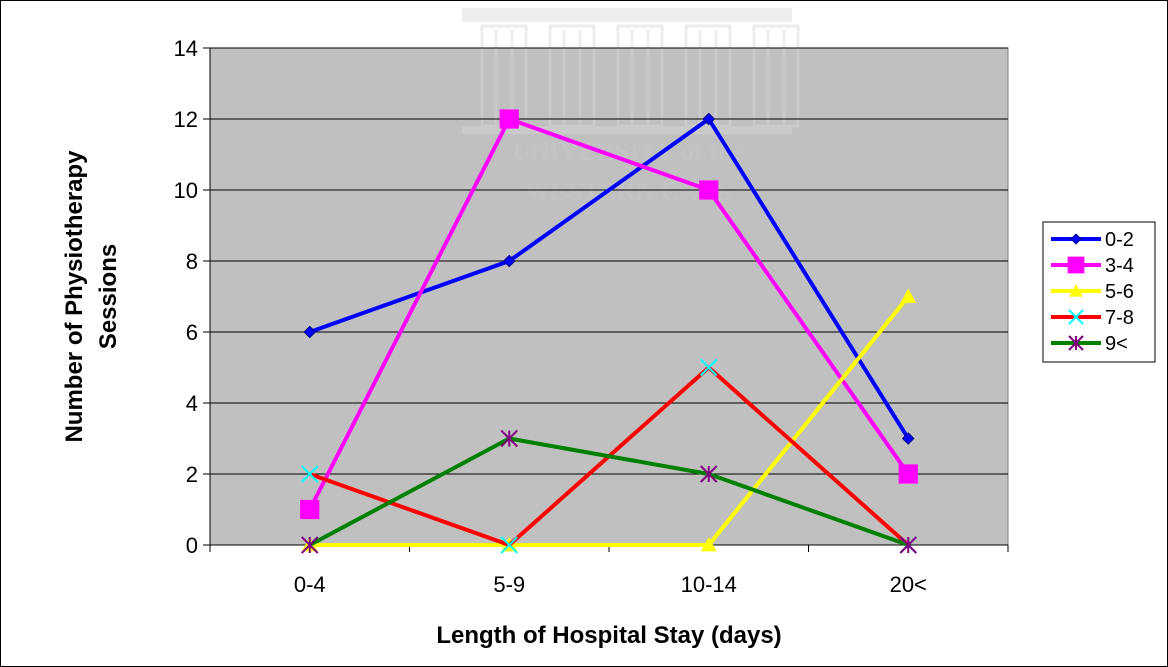  I want to click on x-tick-label: 20<, so click(908, 584).